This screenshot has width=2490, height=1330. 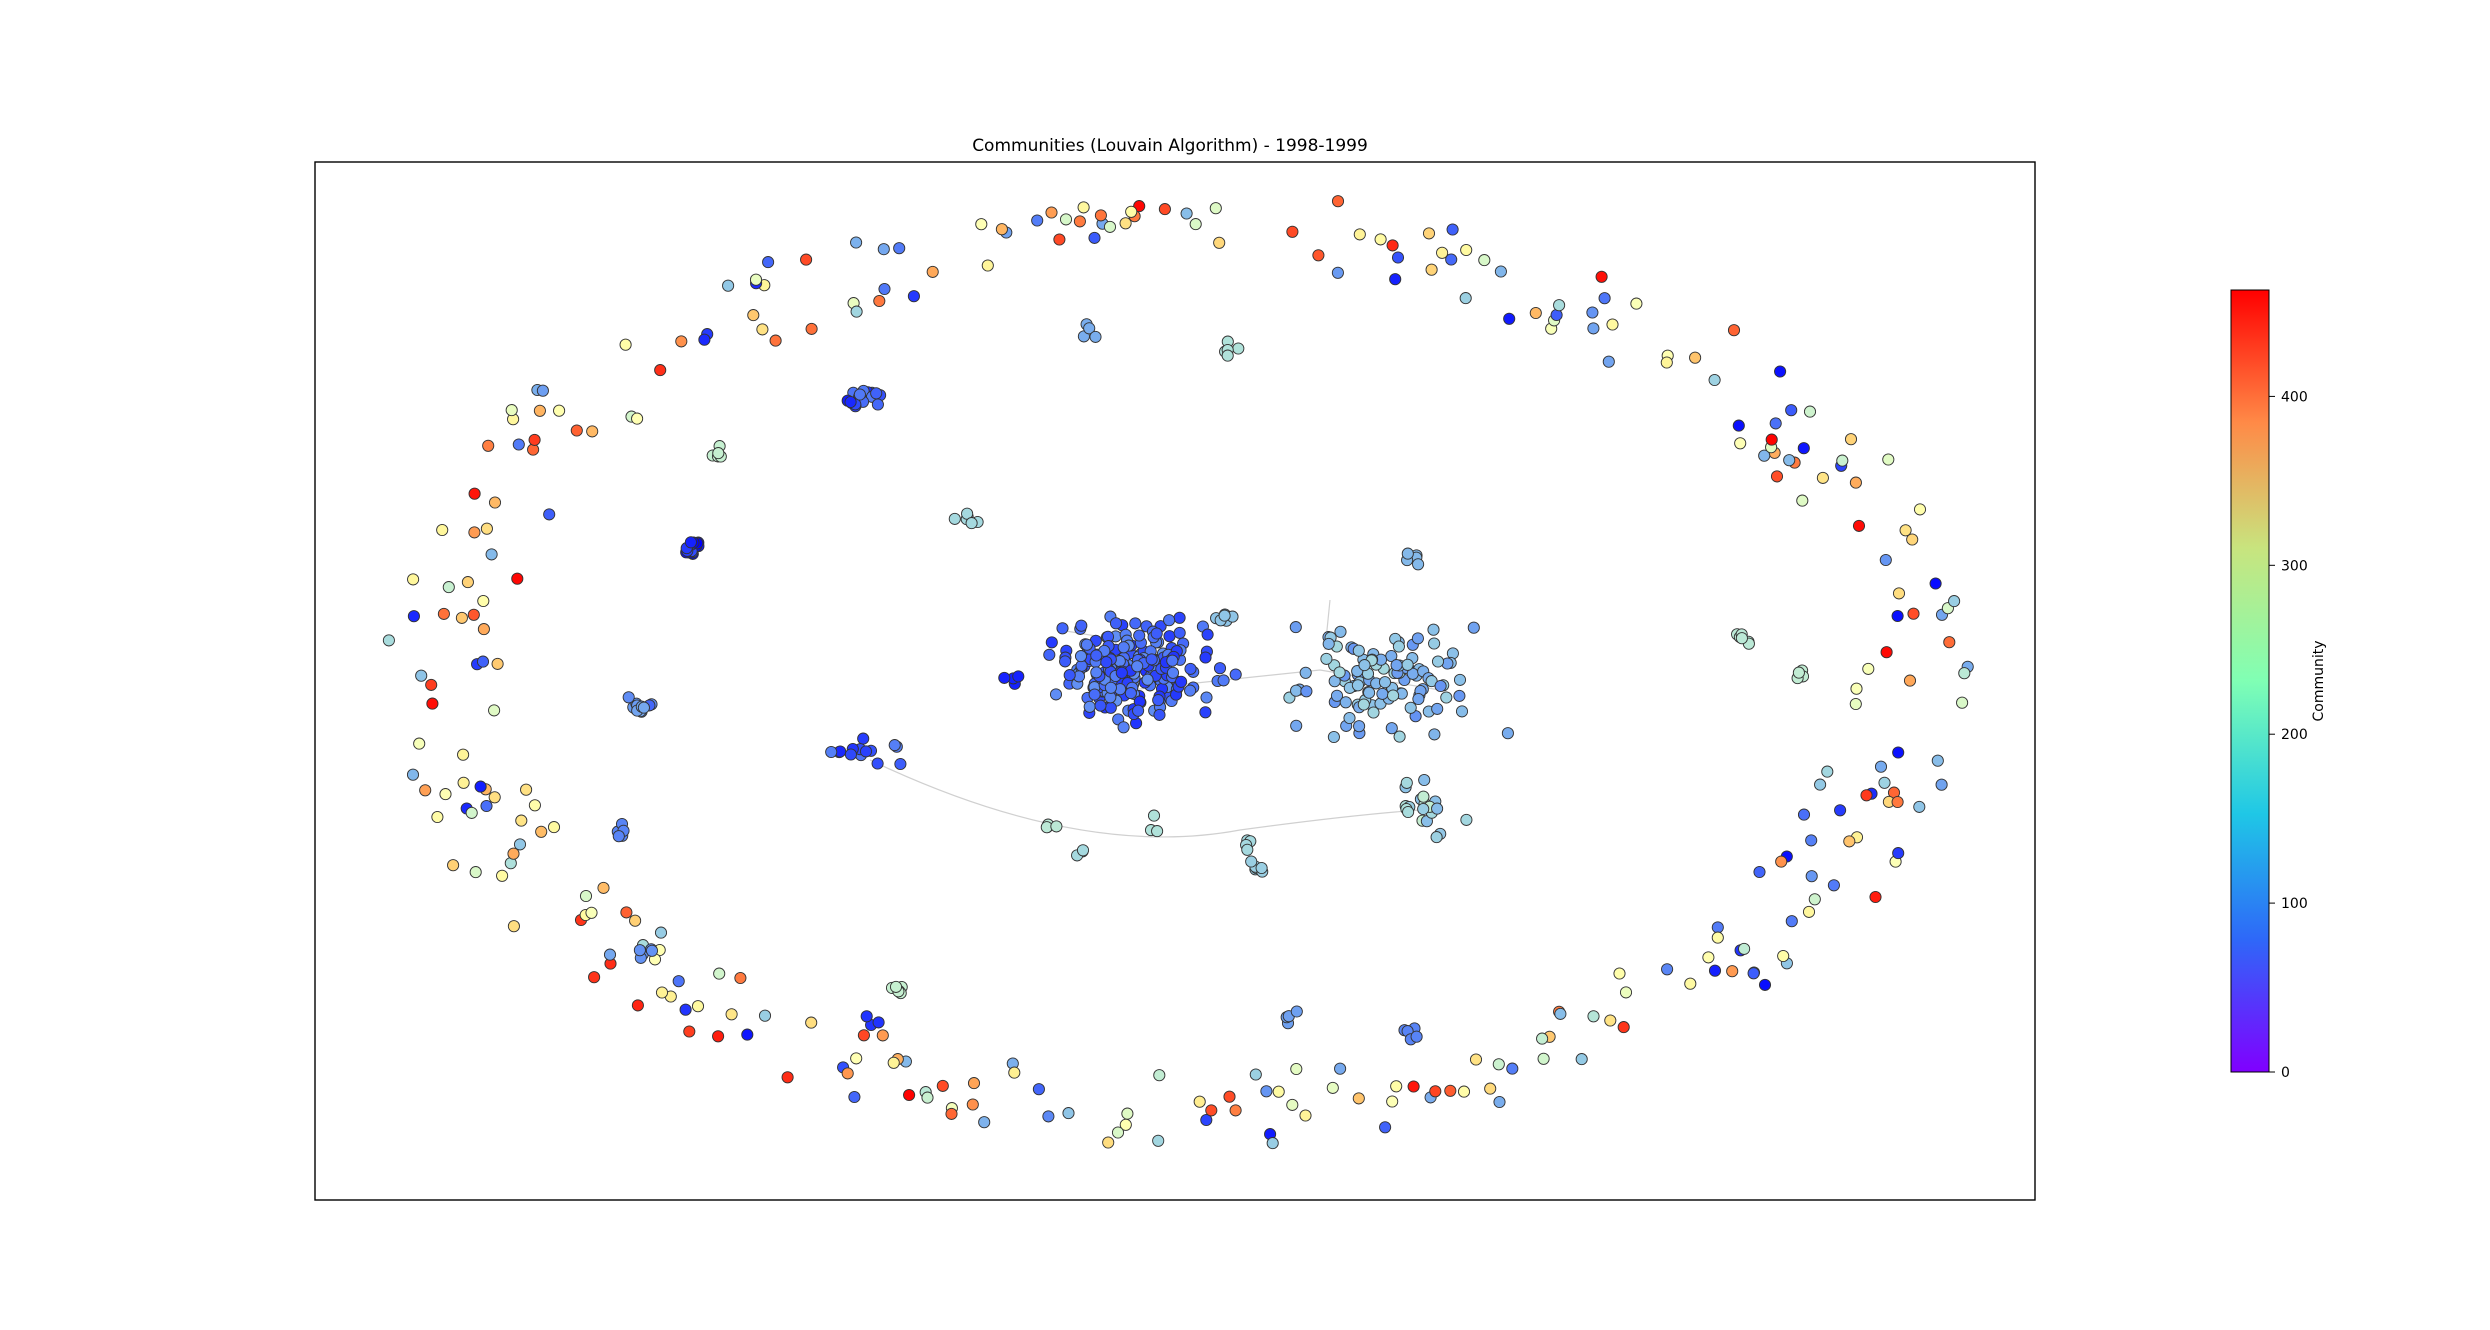 What do you see at coordinates (2319, 680) in the screenshot?
I see `colorbar-label: Community` at bounding box center [2319, 680].